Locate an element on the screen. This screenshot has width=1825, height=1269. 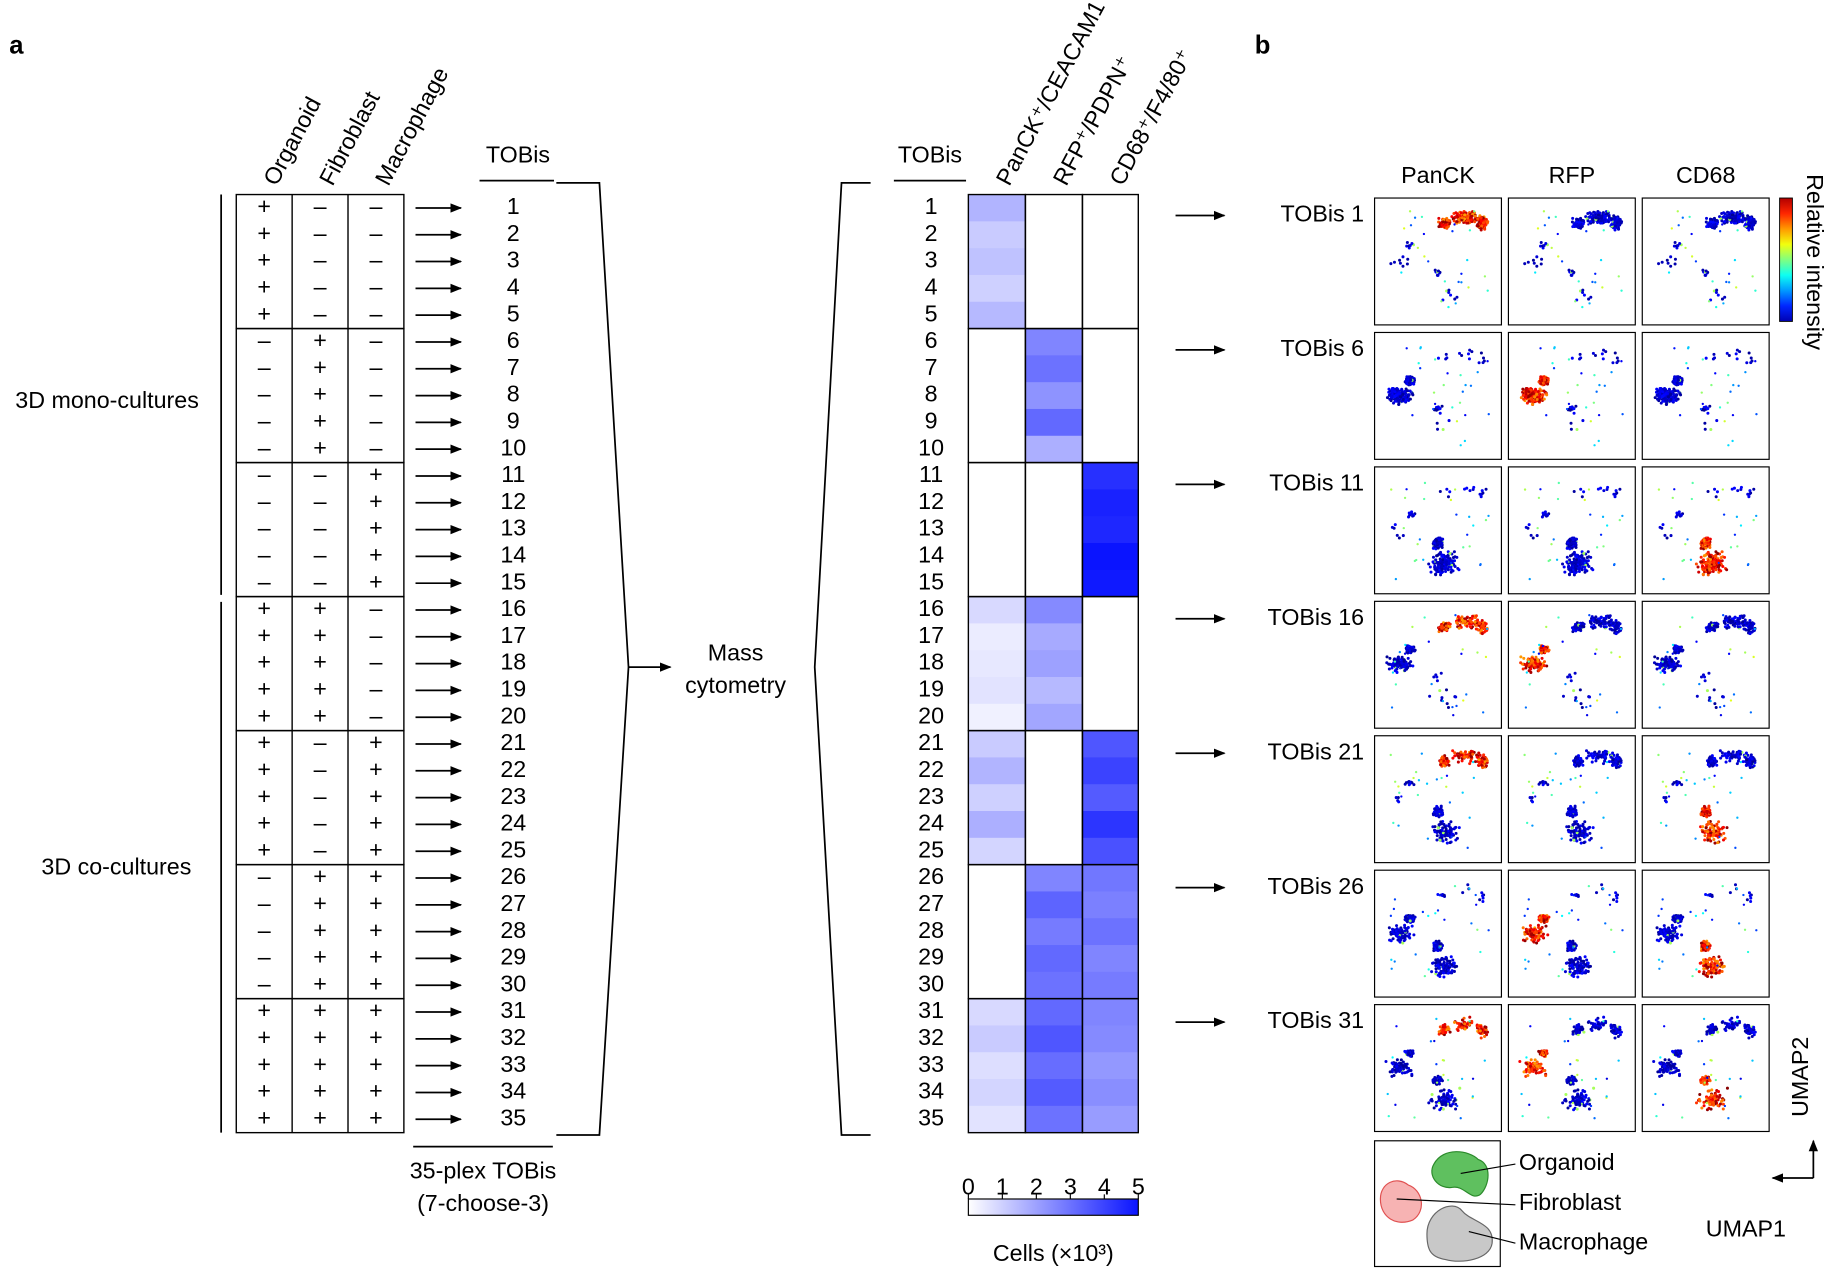
row-number: 21 is located at coordinates (931, 742).